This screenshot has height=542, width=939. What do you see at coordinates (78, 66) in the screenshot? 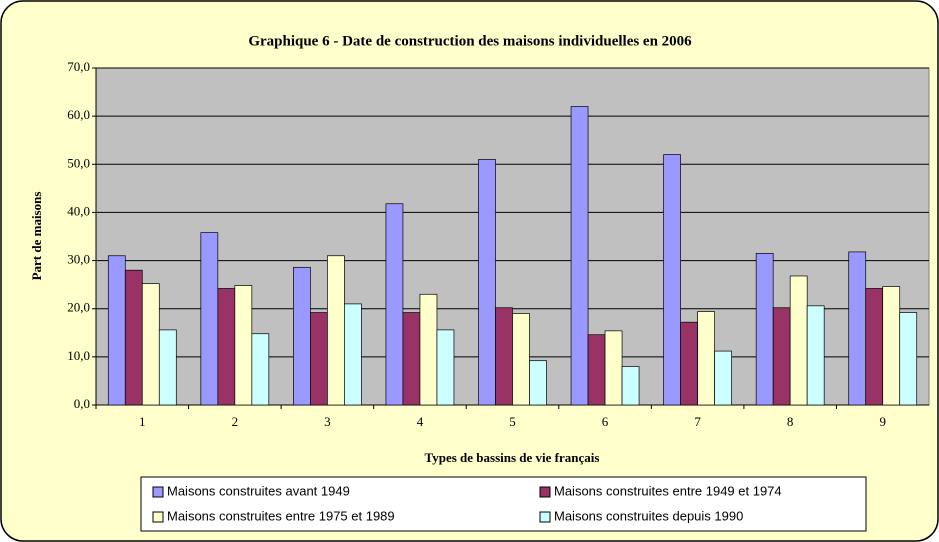
I see `y-tick-label: 70,0` at bounding box center [78, 66].